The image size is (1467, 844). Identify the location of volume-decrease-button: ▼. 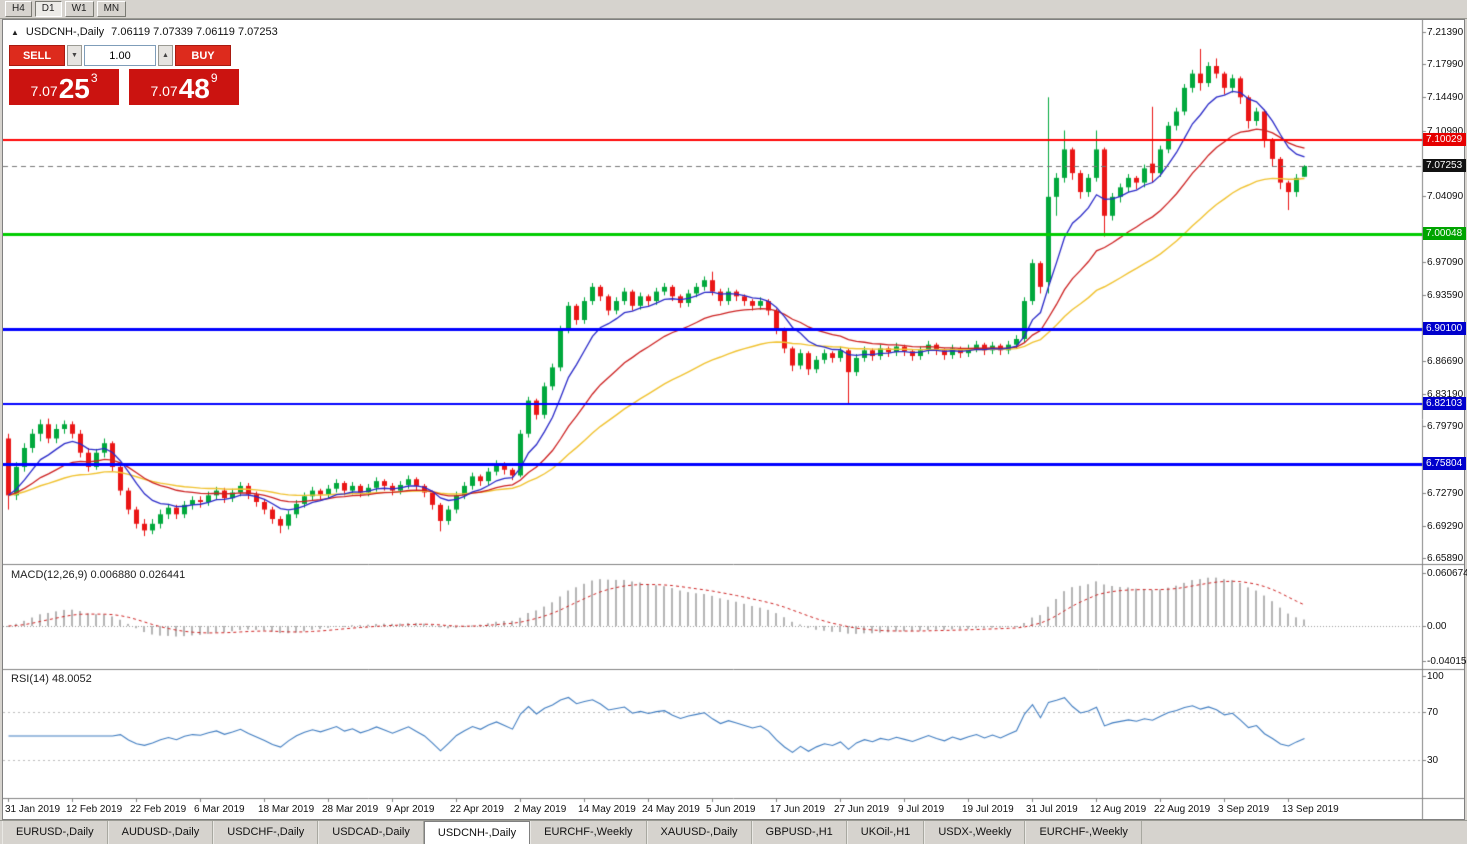
(74, 55).